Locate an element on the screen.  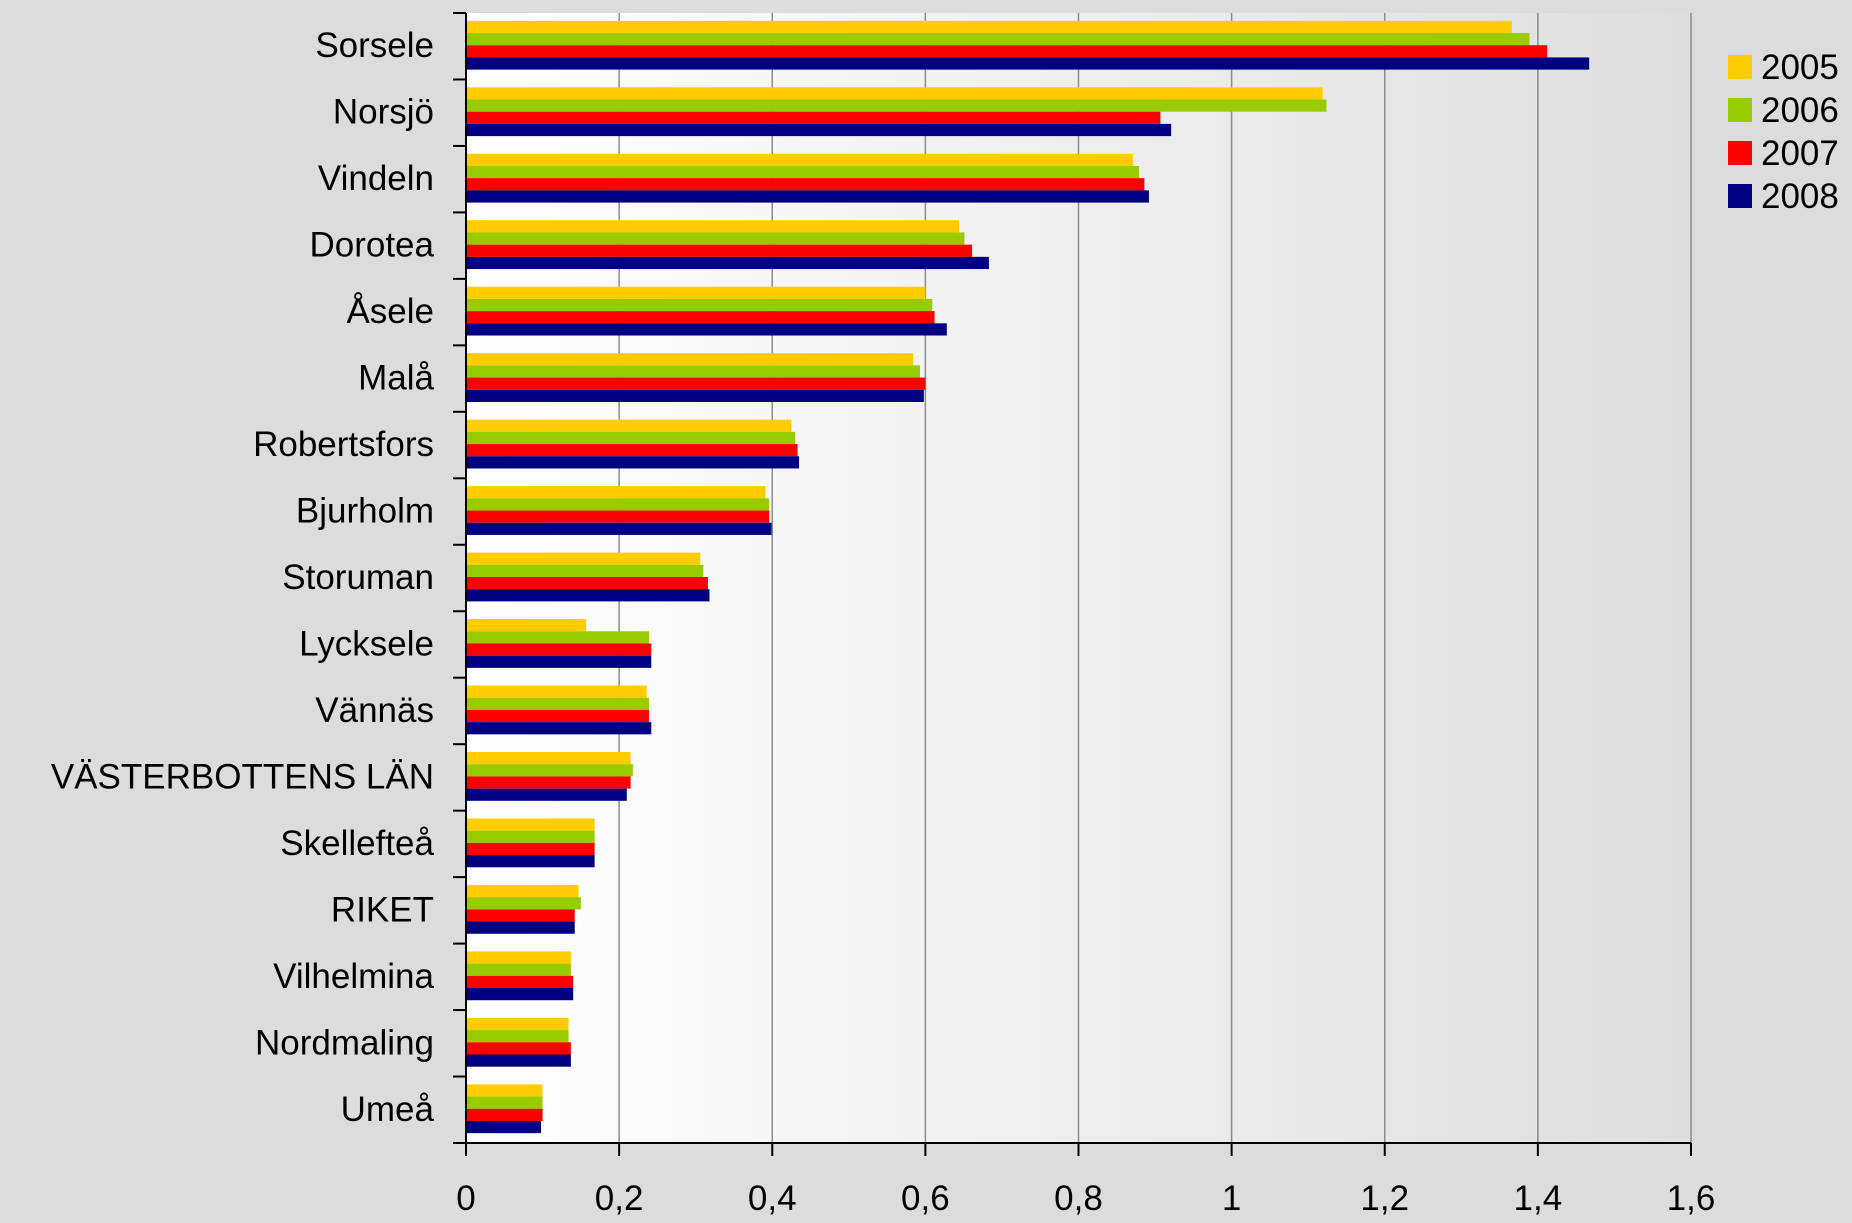
x-tick-label: 0,2 is located at coordinates (619, 1198).